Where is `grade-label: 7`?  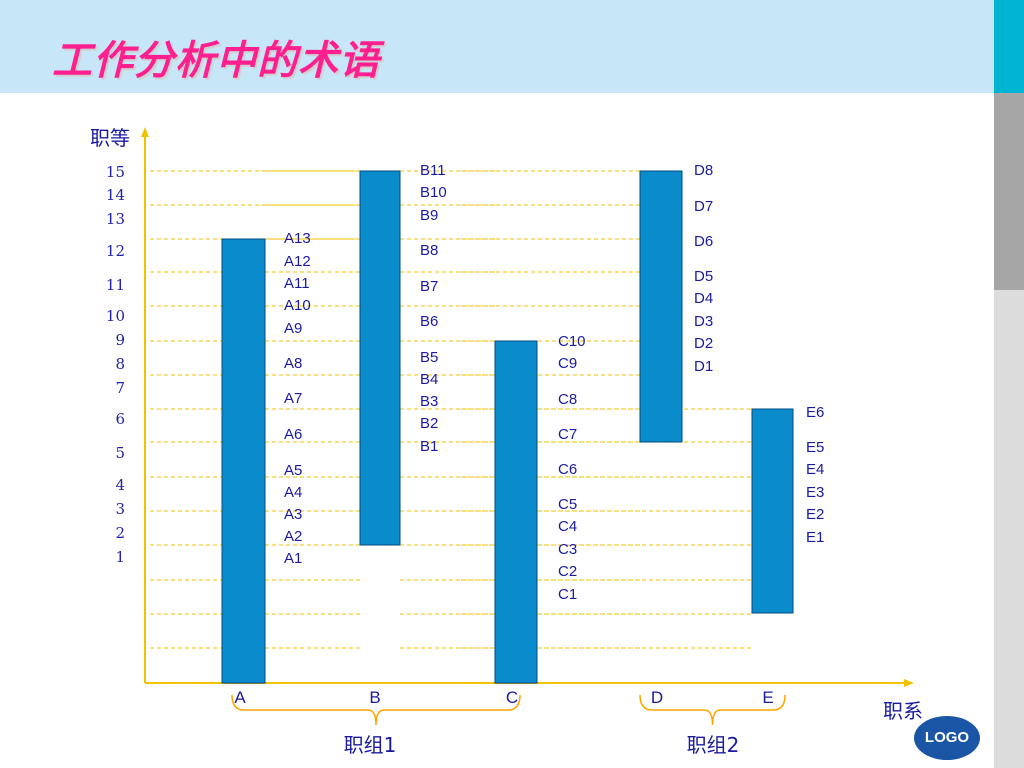 grade-label: 7 is located at coordinates (120, 388).